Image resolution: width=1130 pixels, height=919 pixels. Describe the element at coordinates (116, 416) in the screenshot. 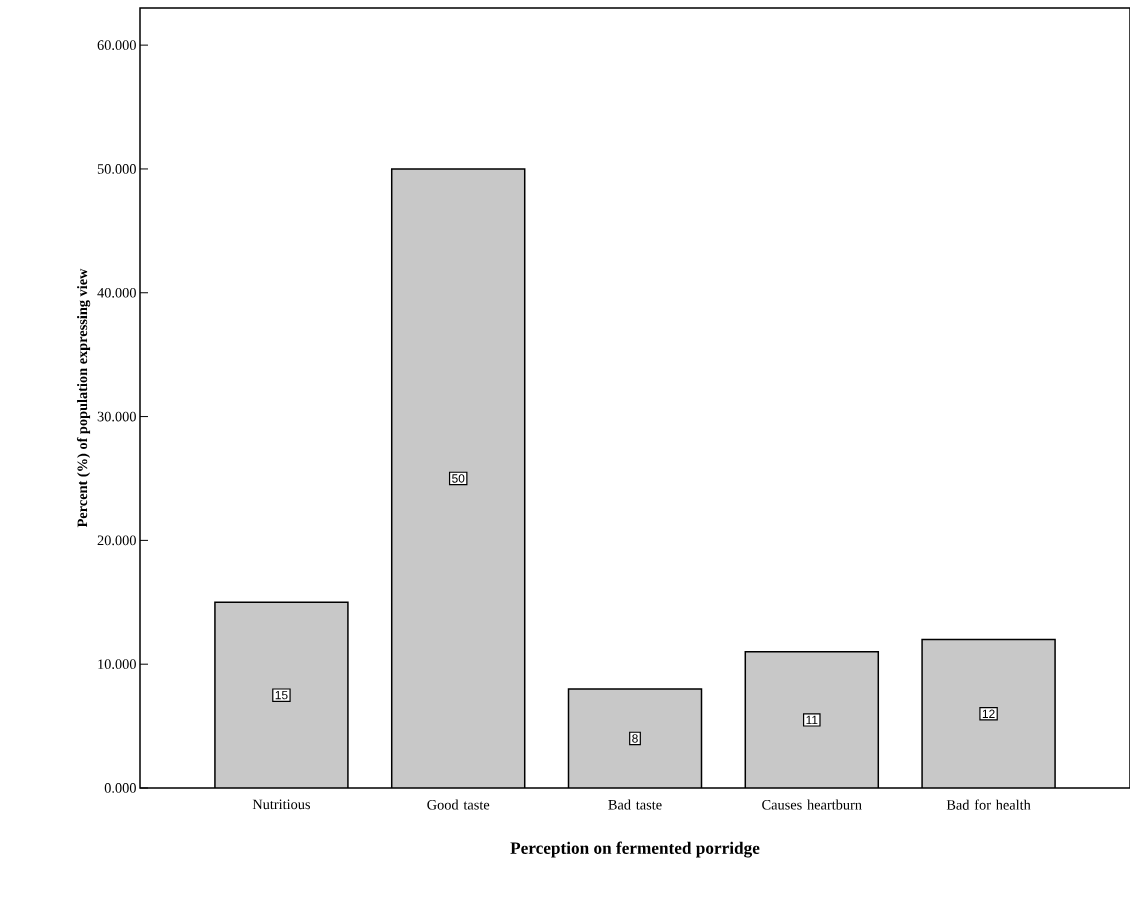

I see `y-tick-label: 30.000` at that location.